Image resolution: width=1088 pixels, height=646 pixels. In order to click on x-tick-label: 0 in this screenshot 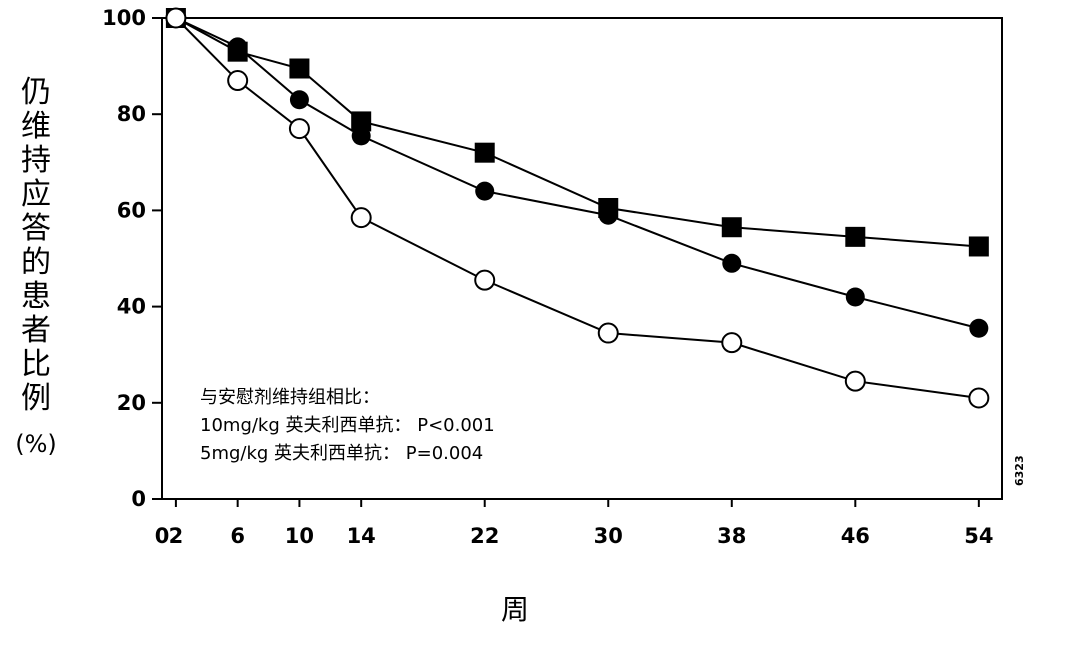, I will do `click(162, 536)`.